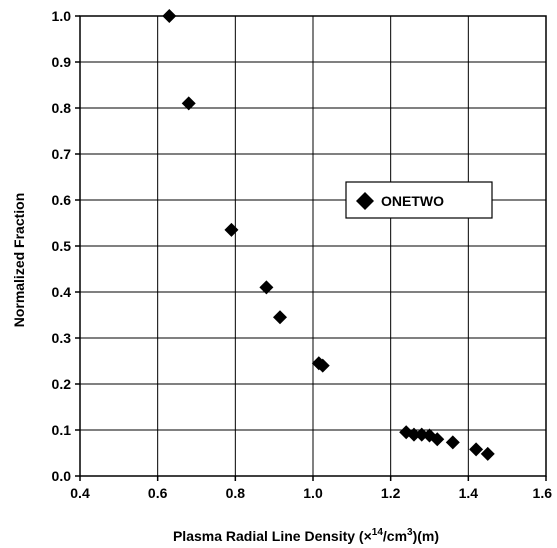 The image size is (557, 548). What do you see at coordinates (80, 493) in the screenshot?
I see `x-tick-label: 0.4` at bounding box center [80, 493].